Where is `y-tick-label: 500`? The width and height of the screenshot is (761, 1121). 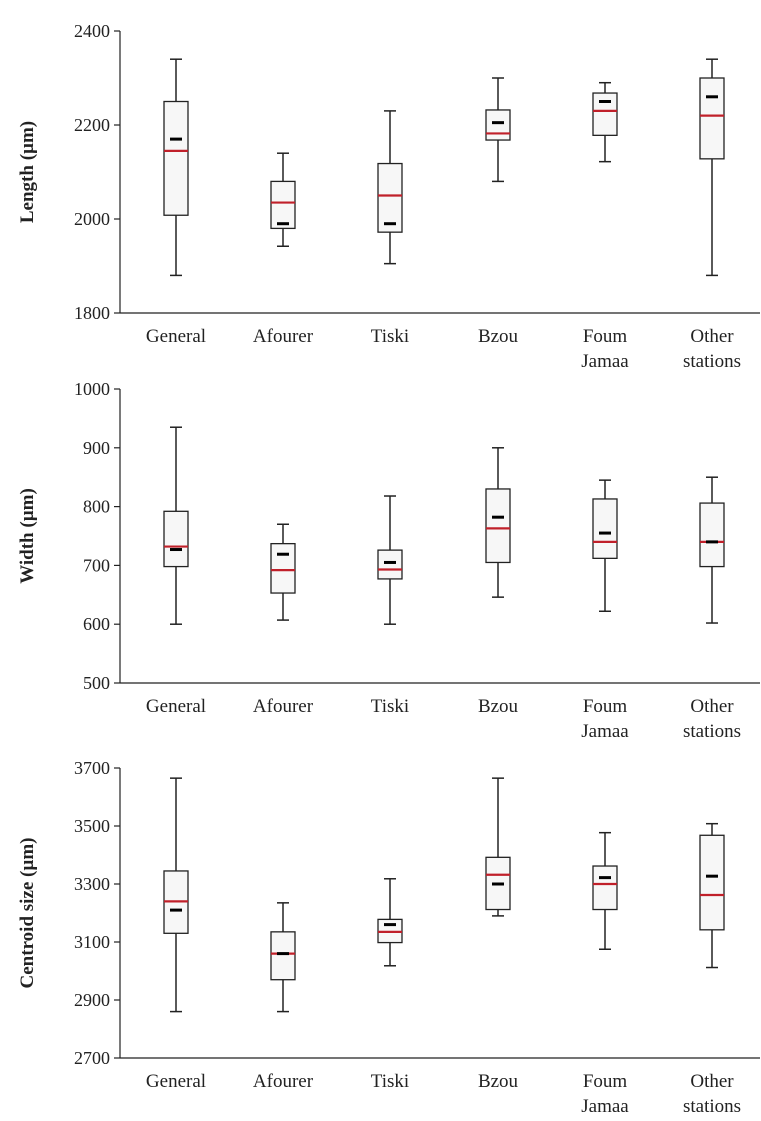 y-tick-label: 500 is located at coordinates (96, 683).